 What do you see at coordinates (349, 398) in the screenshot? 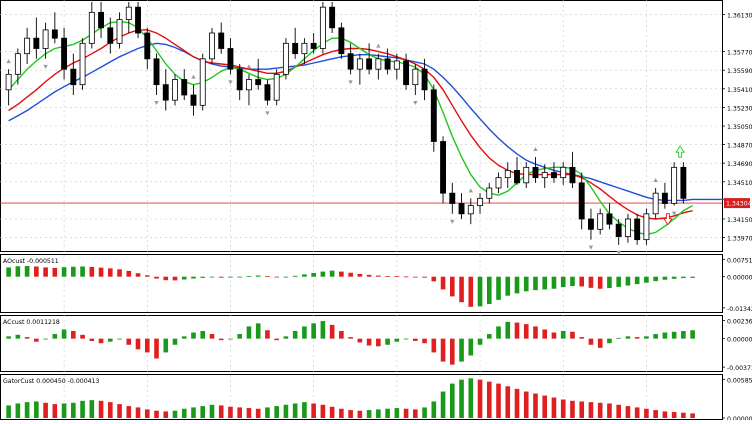
I see `indicator-panel-3: GatorCust 0.000450 -0.000413` at bounding box center [349, 398].